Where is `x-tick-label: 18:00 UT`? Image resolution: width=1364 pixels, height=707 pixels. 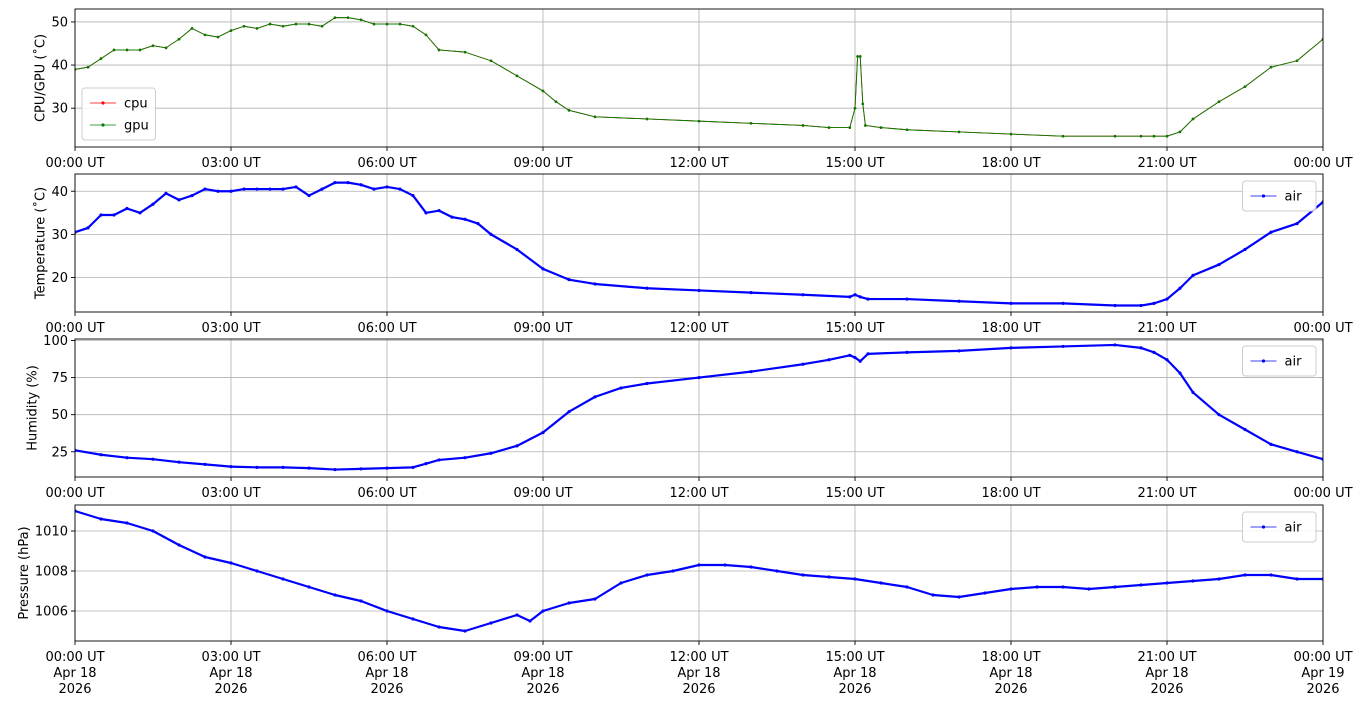
x-tick-label: 18:00 UT is located at coordinates (1010, 493).